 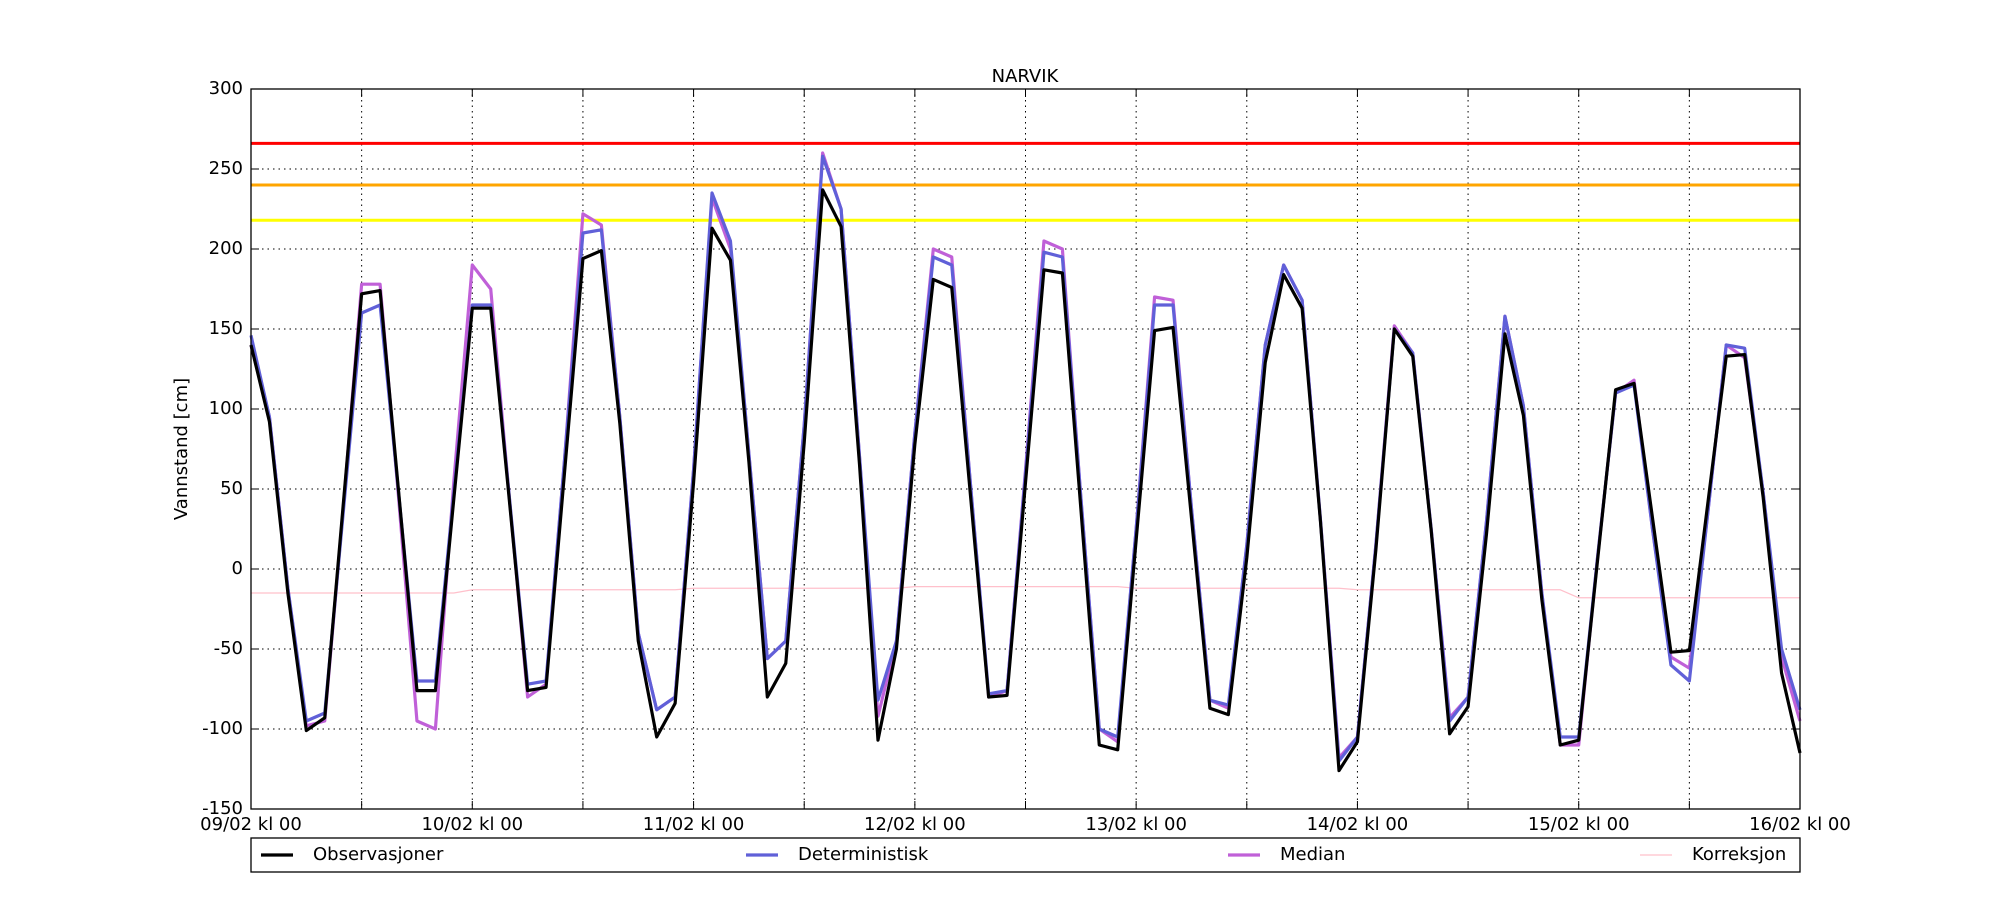 I want to click on y-tick-label: 250, so click(x=226, y=168).